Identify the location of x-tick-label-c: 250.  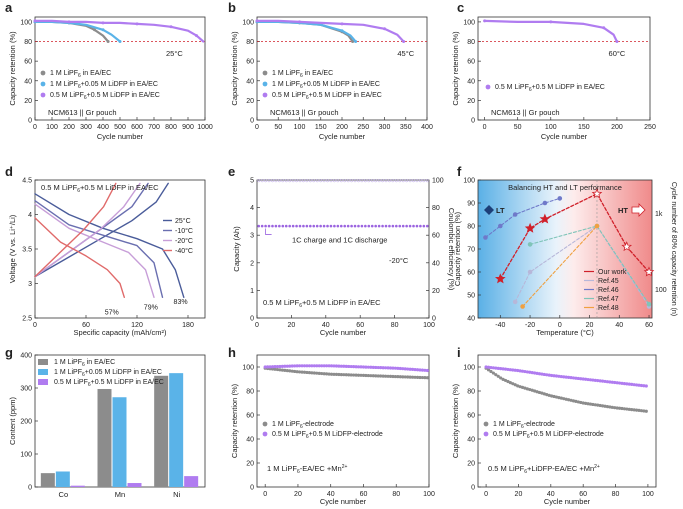
(650, 127).